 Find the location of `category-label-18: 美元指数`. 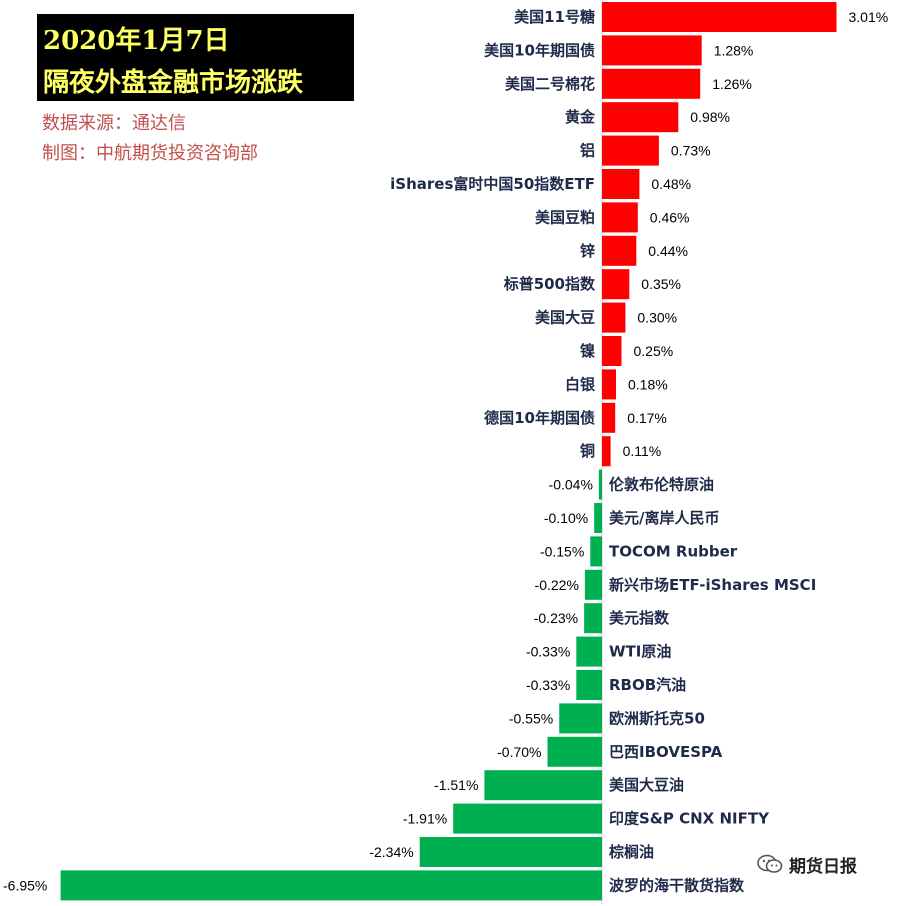

category-label-18: 美元指数 is located at coordinates (639, 618).